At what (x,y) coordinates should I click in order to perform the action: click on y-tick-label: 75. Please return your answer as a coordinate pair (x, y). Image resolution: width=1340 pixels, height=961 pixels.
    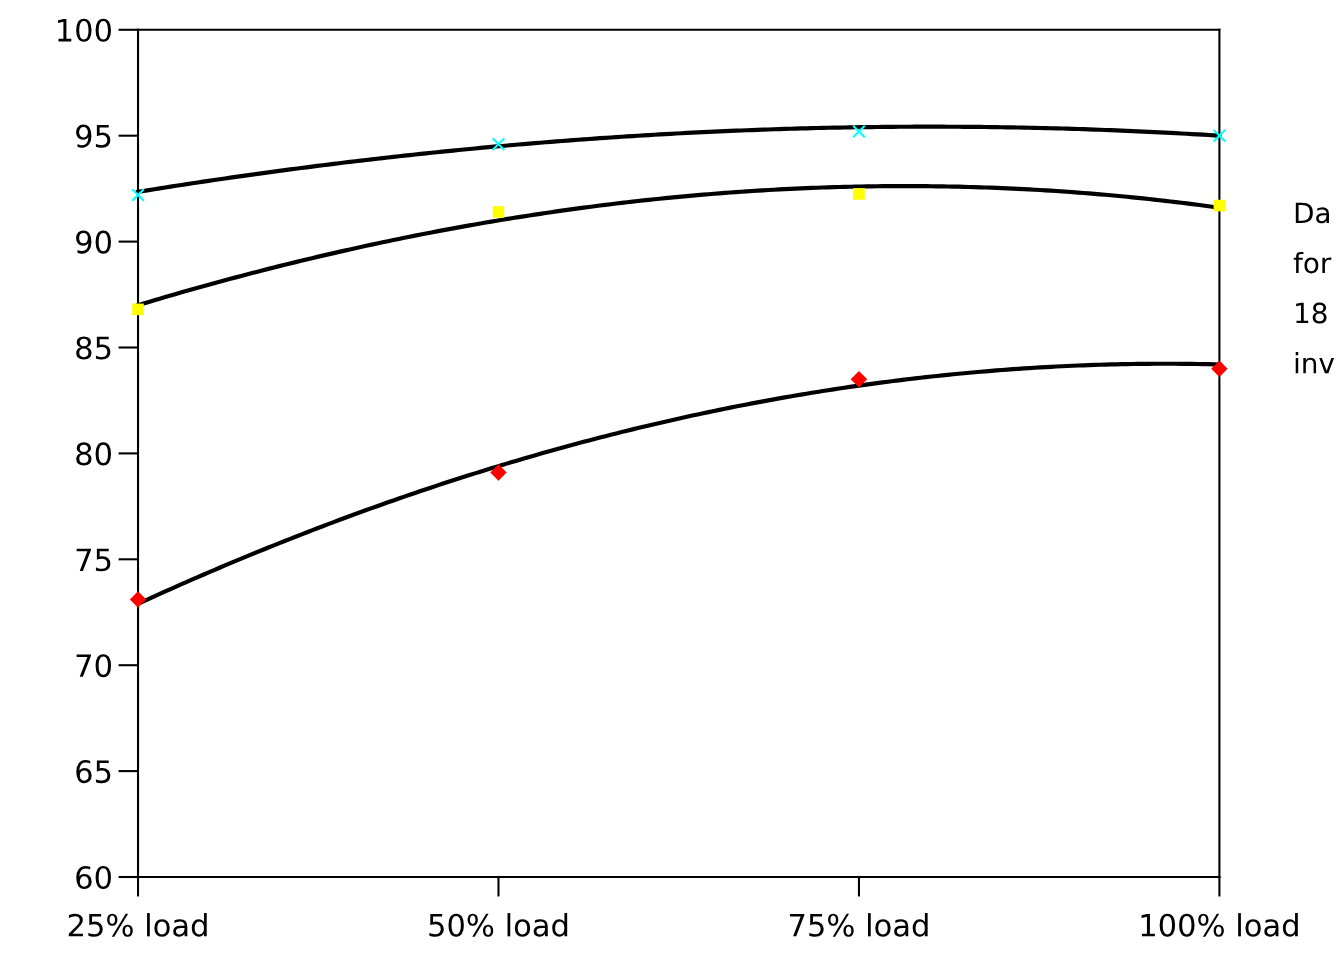
    Looking at the image, I should click on (93, 560).